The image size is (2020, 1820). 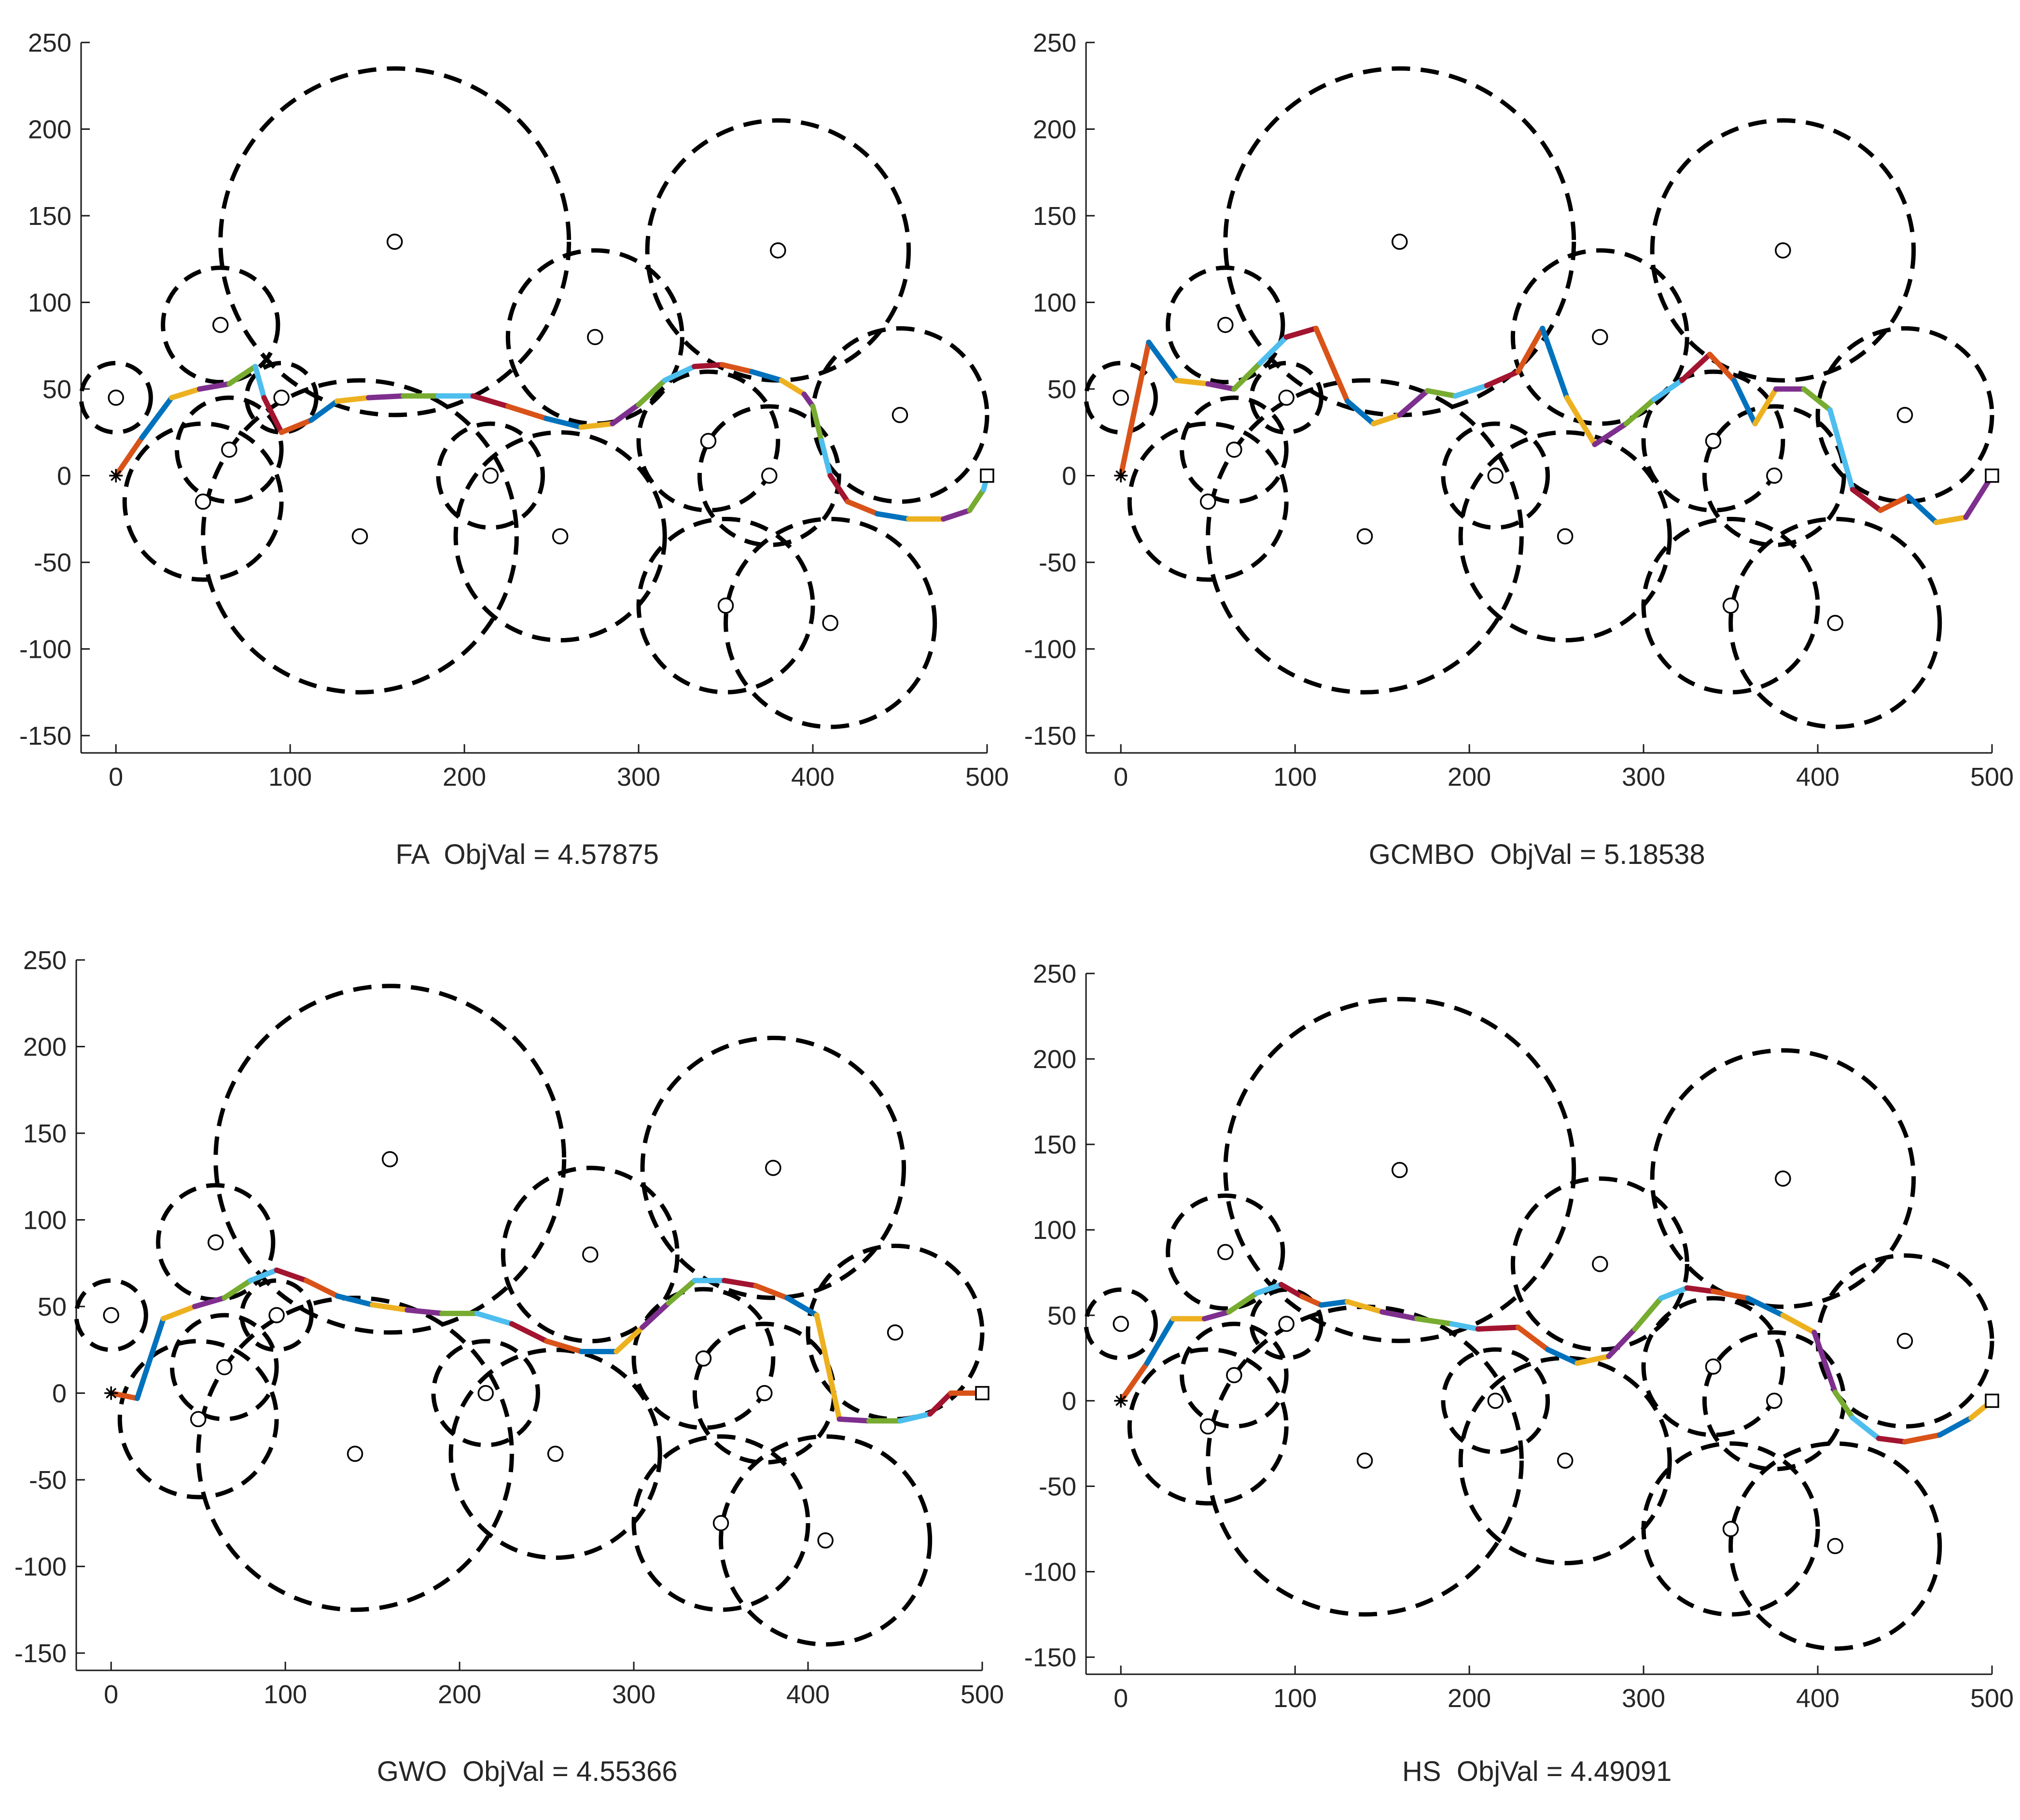 What do you see at coordinates (627, 1772) in the screenshot?
I see `objval-value: 4.55366` at bounding box center [627, 1772].